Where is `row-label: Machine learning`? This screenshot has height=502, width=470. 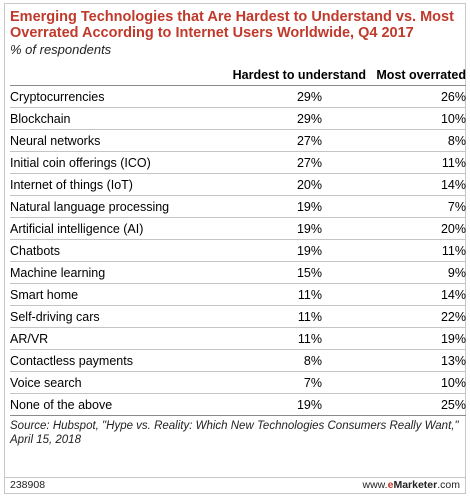
row-label: Machine learning is located at coordinates (111, 272).